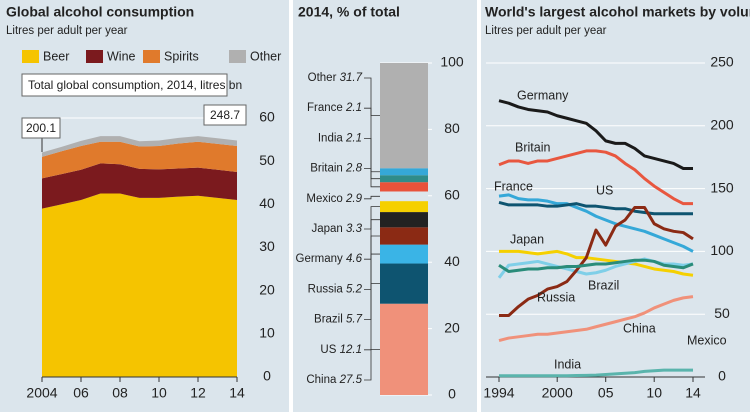 The image size is (750, 412). Describe the element at coordinates (267, 160) in the screenshot. I see `y-tick-label: 50` at that location.